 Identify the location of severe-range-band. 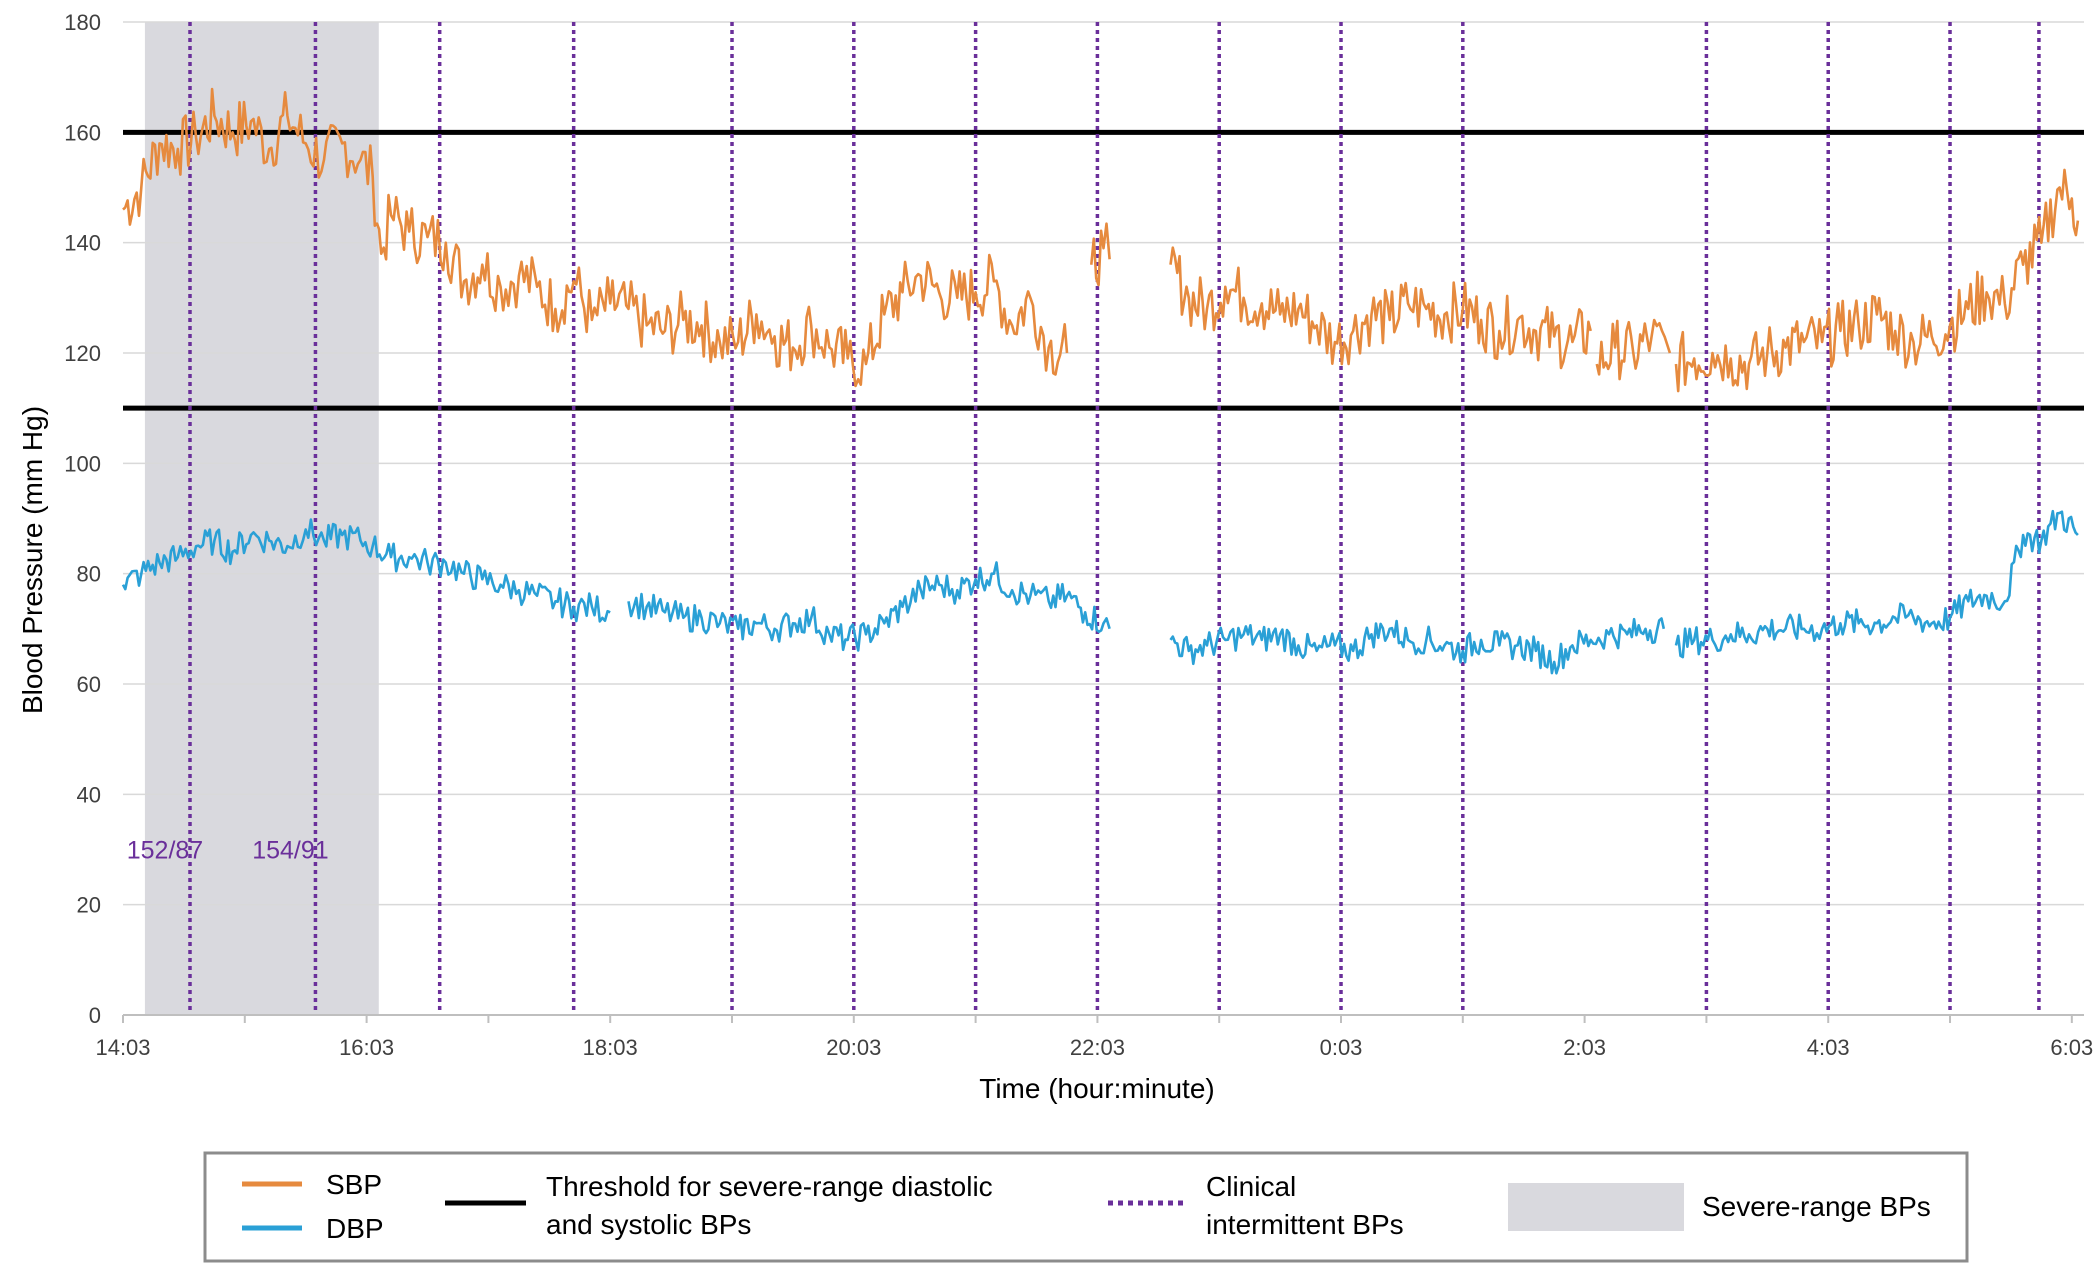
(261, 518).